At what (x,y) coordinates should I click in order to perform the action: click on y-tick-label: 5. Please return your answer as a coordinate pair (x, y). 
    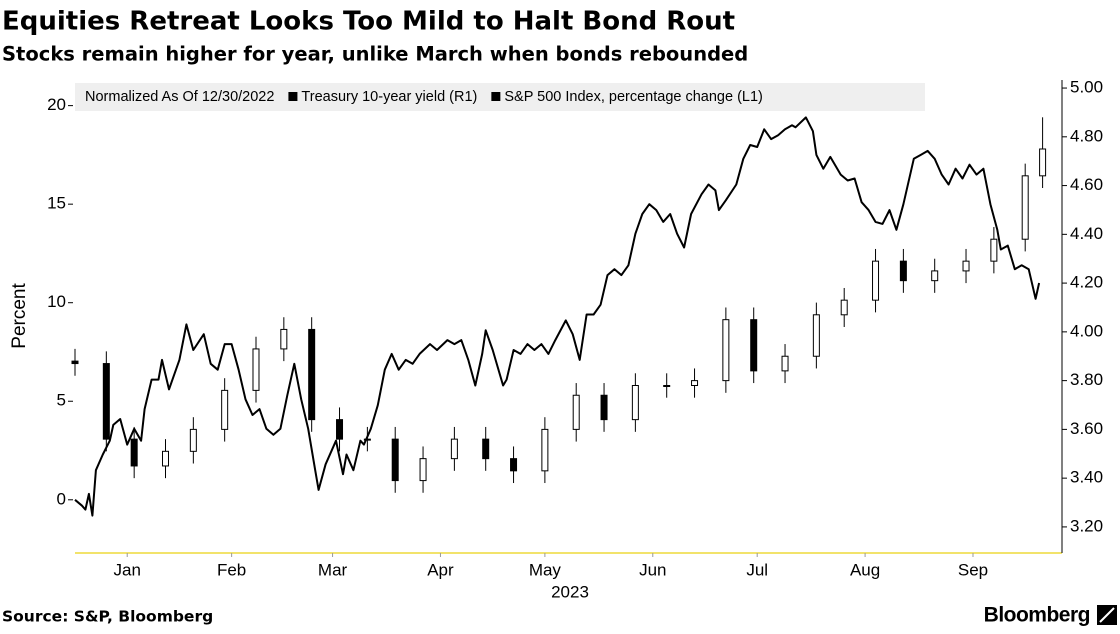
    Looking at the image, I should click on (61, 400).